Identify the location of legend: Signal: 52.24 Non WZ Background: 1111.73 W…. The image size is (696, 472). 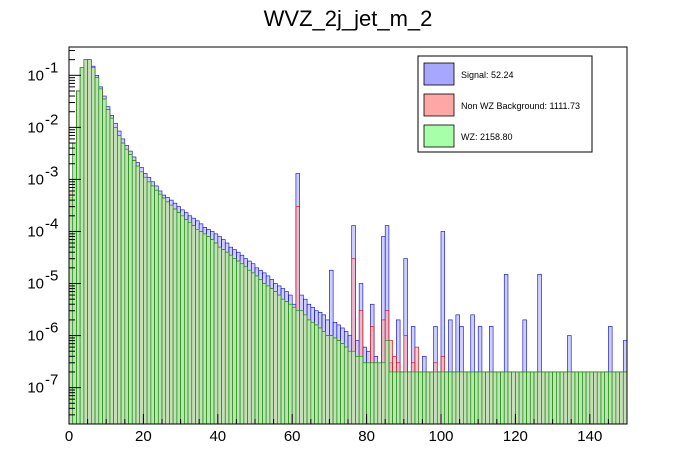
(505, 104).